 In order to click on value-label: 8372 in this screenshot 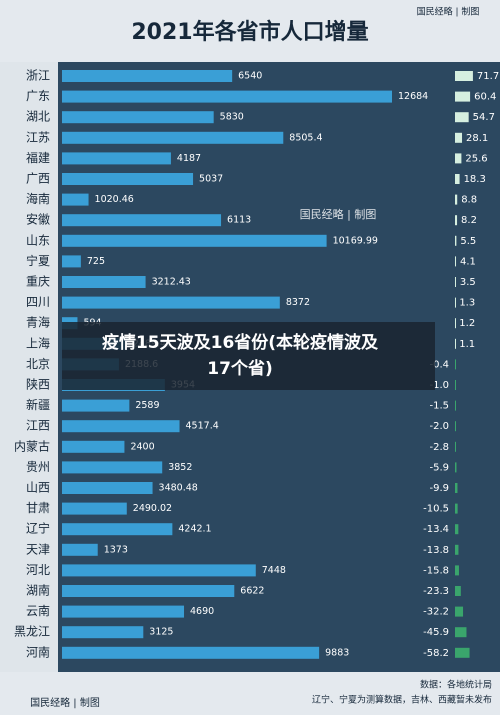, I will do `click(298, 302)`.